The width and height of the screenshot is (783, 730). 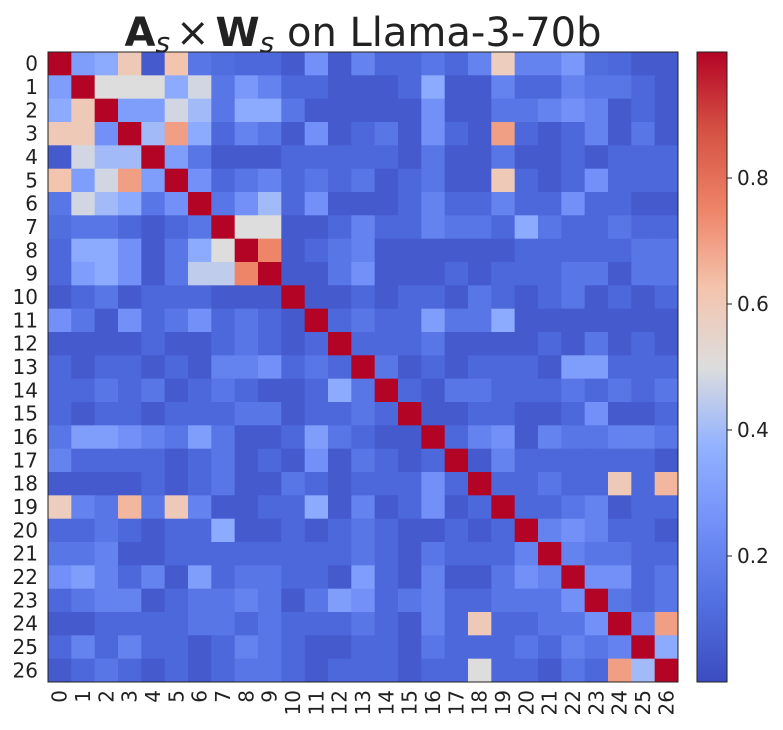 I want to click on x-tick-label: 23, so click(x=596, y=702).